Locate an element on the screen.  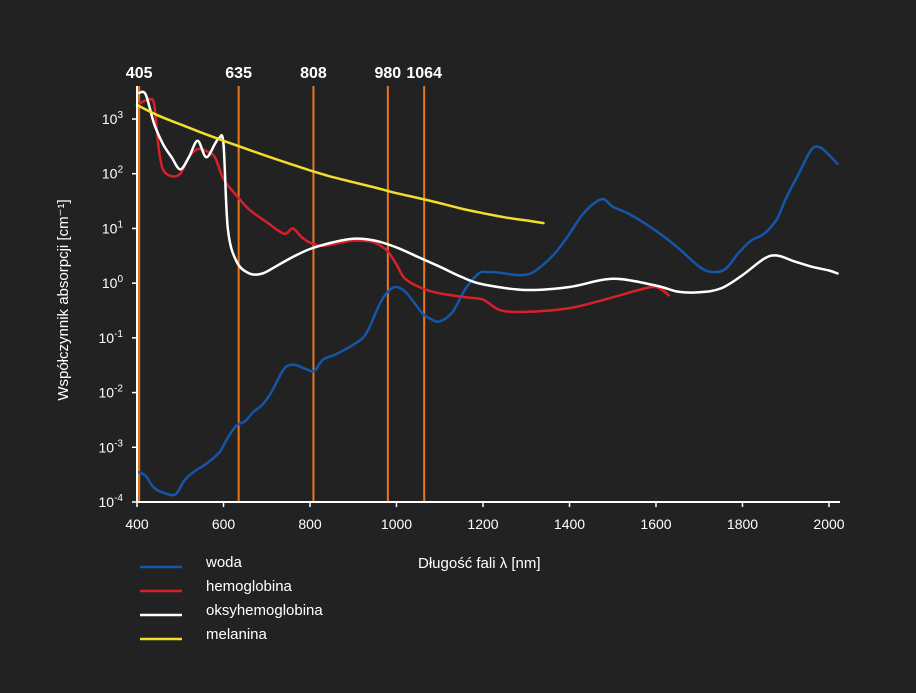
y-tick-label--3: 10-3 is located at coordinates (111, 446).